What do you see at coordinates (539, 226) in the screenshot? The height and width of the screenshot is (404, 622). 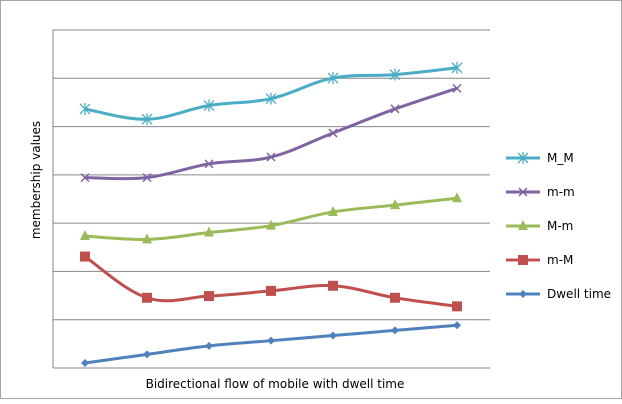 I see `legend-item: M-m` at bounding box center [539, 226].